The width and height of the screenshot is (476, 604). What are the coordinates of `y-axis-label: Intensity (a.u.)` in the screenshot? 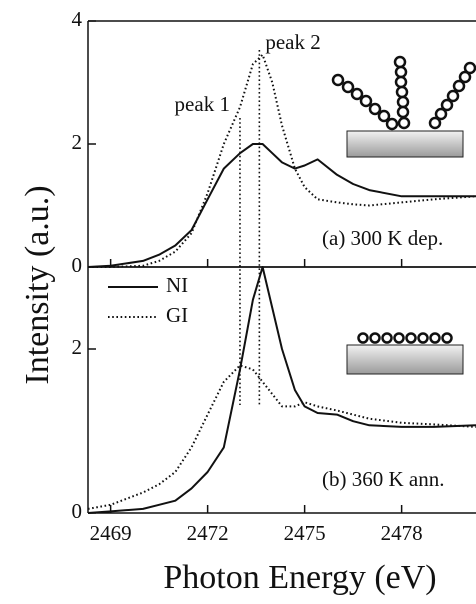 It's located at (37, 284).